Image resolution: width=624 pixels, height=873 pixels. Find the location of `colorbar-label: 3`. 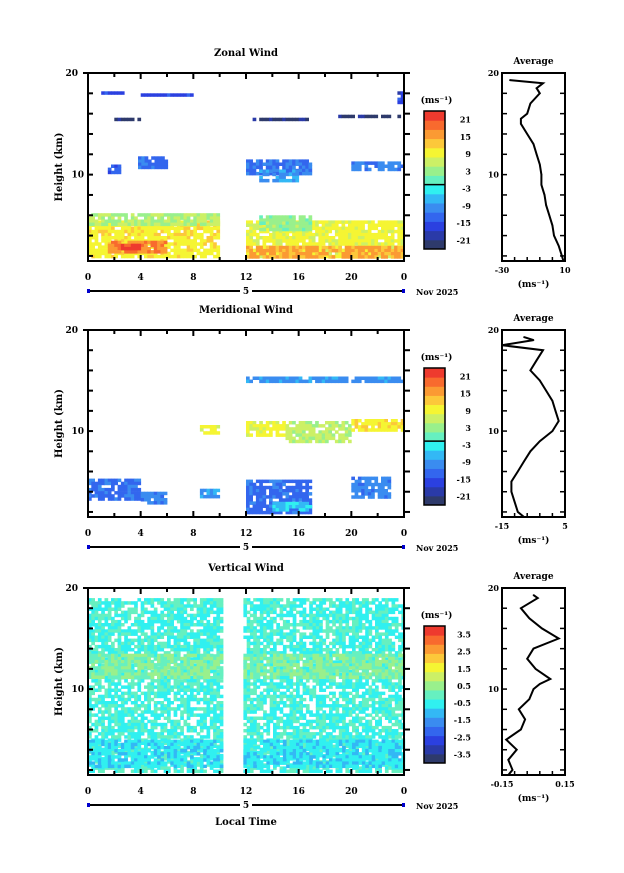

colorbar-label: 3 is located at coordinates (468, 428).